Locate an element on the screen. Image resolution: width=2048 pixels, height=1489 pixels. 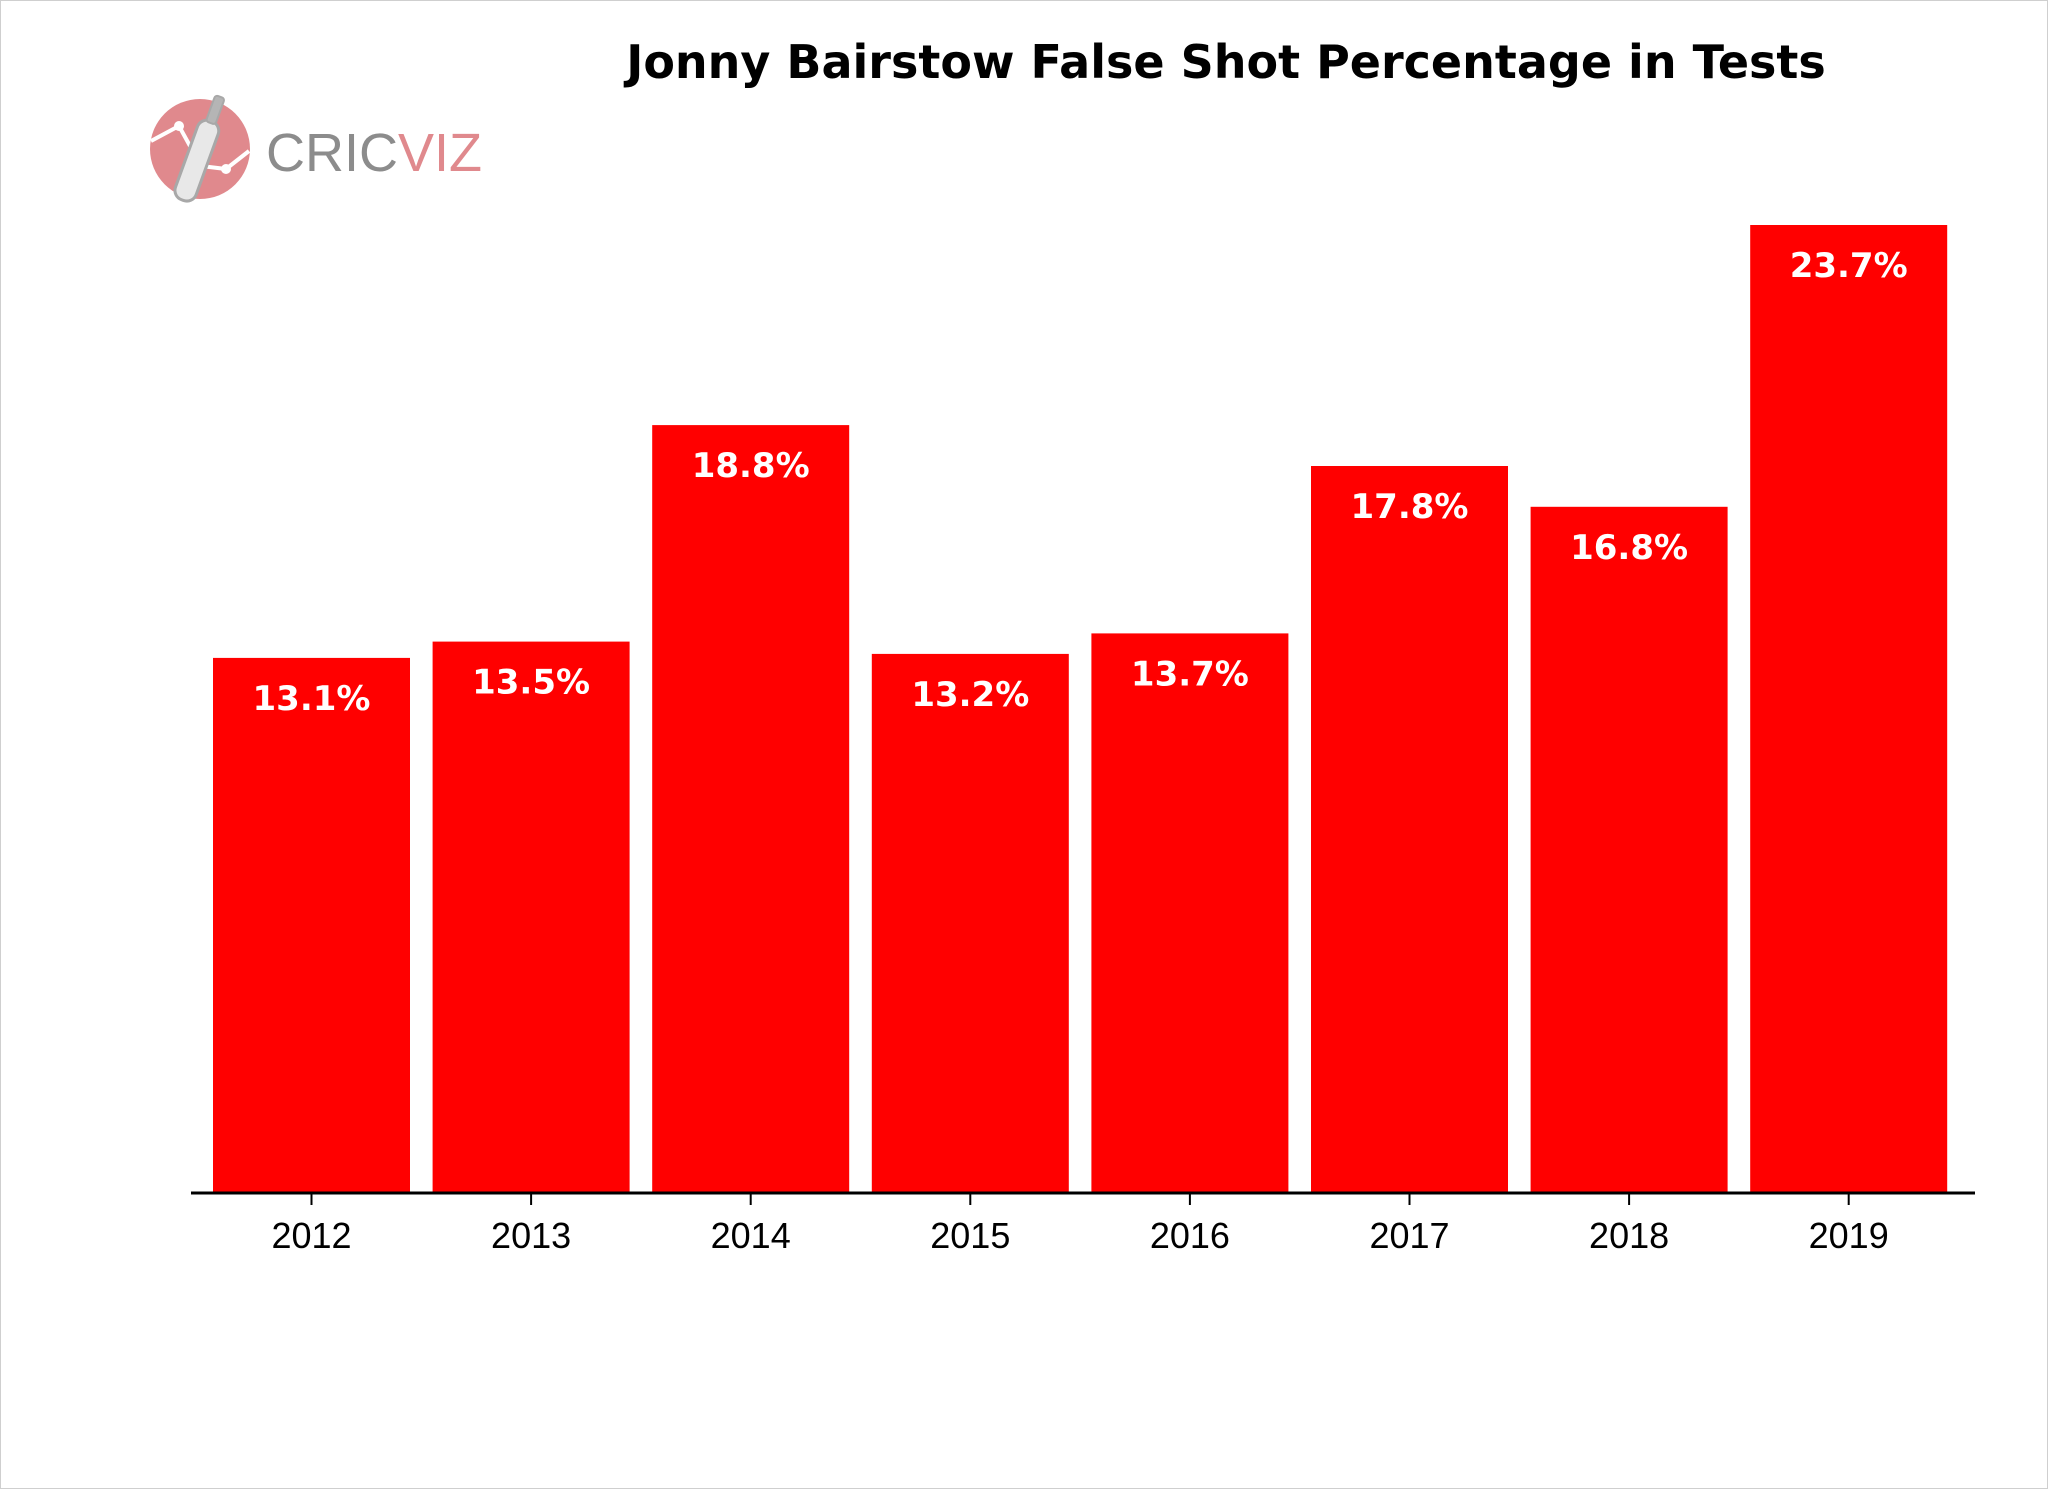
bar-data-label-2014: 18.8% is located at coordinates (751, 466).